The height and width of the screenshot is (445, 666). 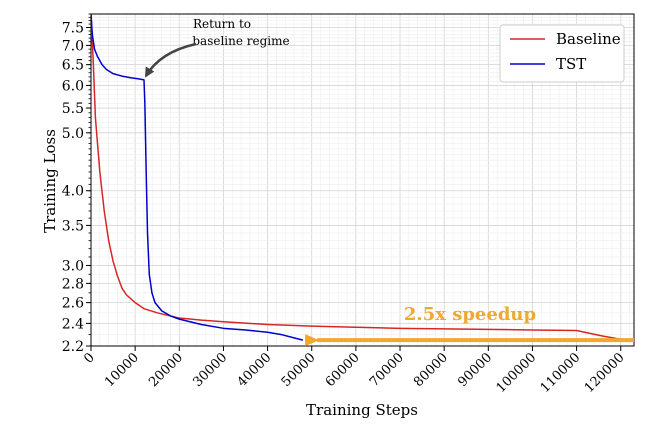 What do you see at coordinates (222, 24) in the screenshot?
I see `annotation-return-line1: Return to` at bounding box center [222, 24].